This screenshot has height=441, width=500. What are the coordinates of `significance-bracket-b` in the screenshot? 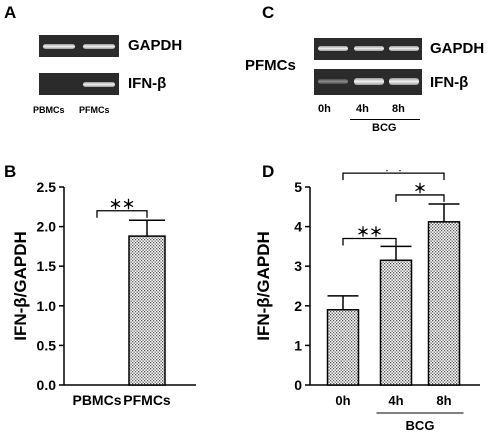 It's located at (122, 214).